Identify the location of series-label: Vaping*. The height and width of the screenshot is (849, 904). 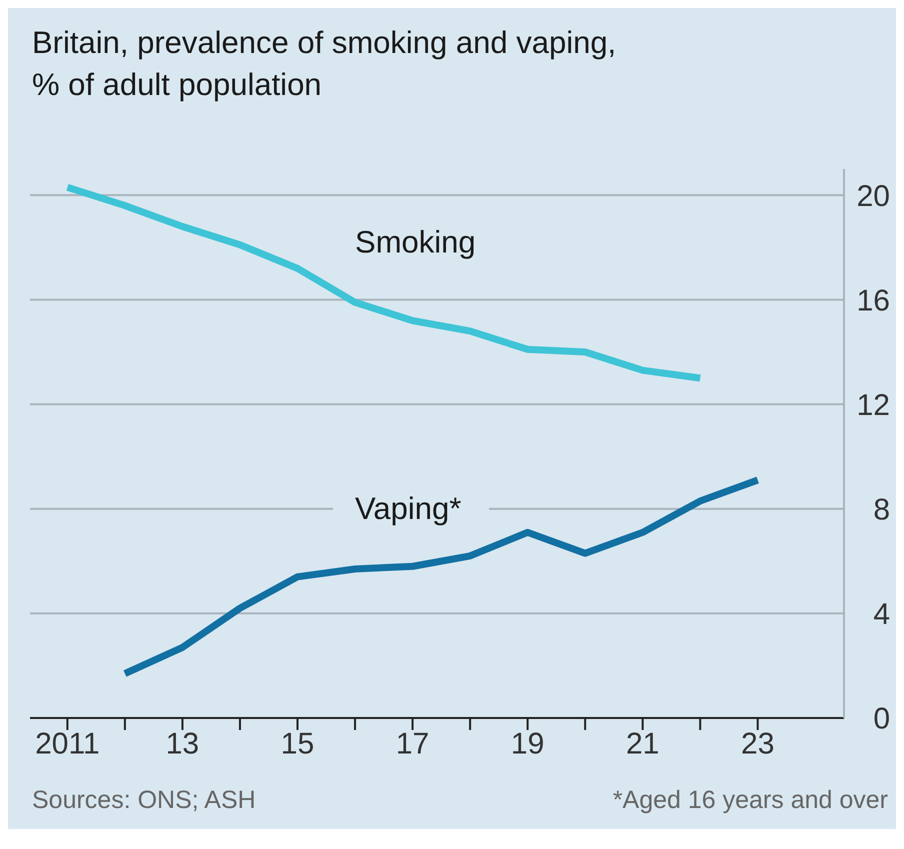
(408, 508).